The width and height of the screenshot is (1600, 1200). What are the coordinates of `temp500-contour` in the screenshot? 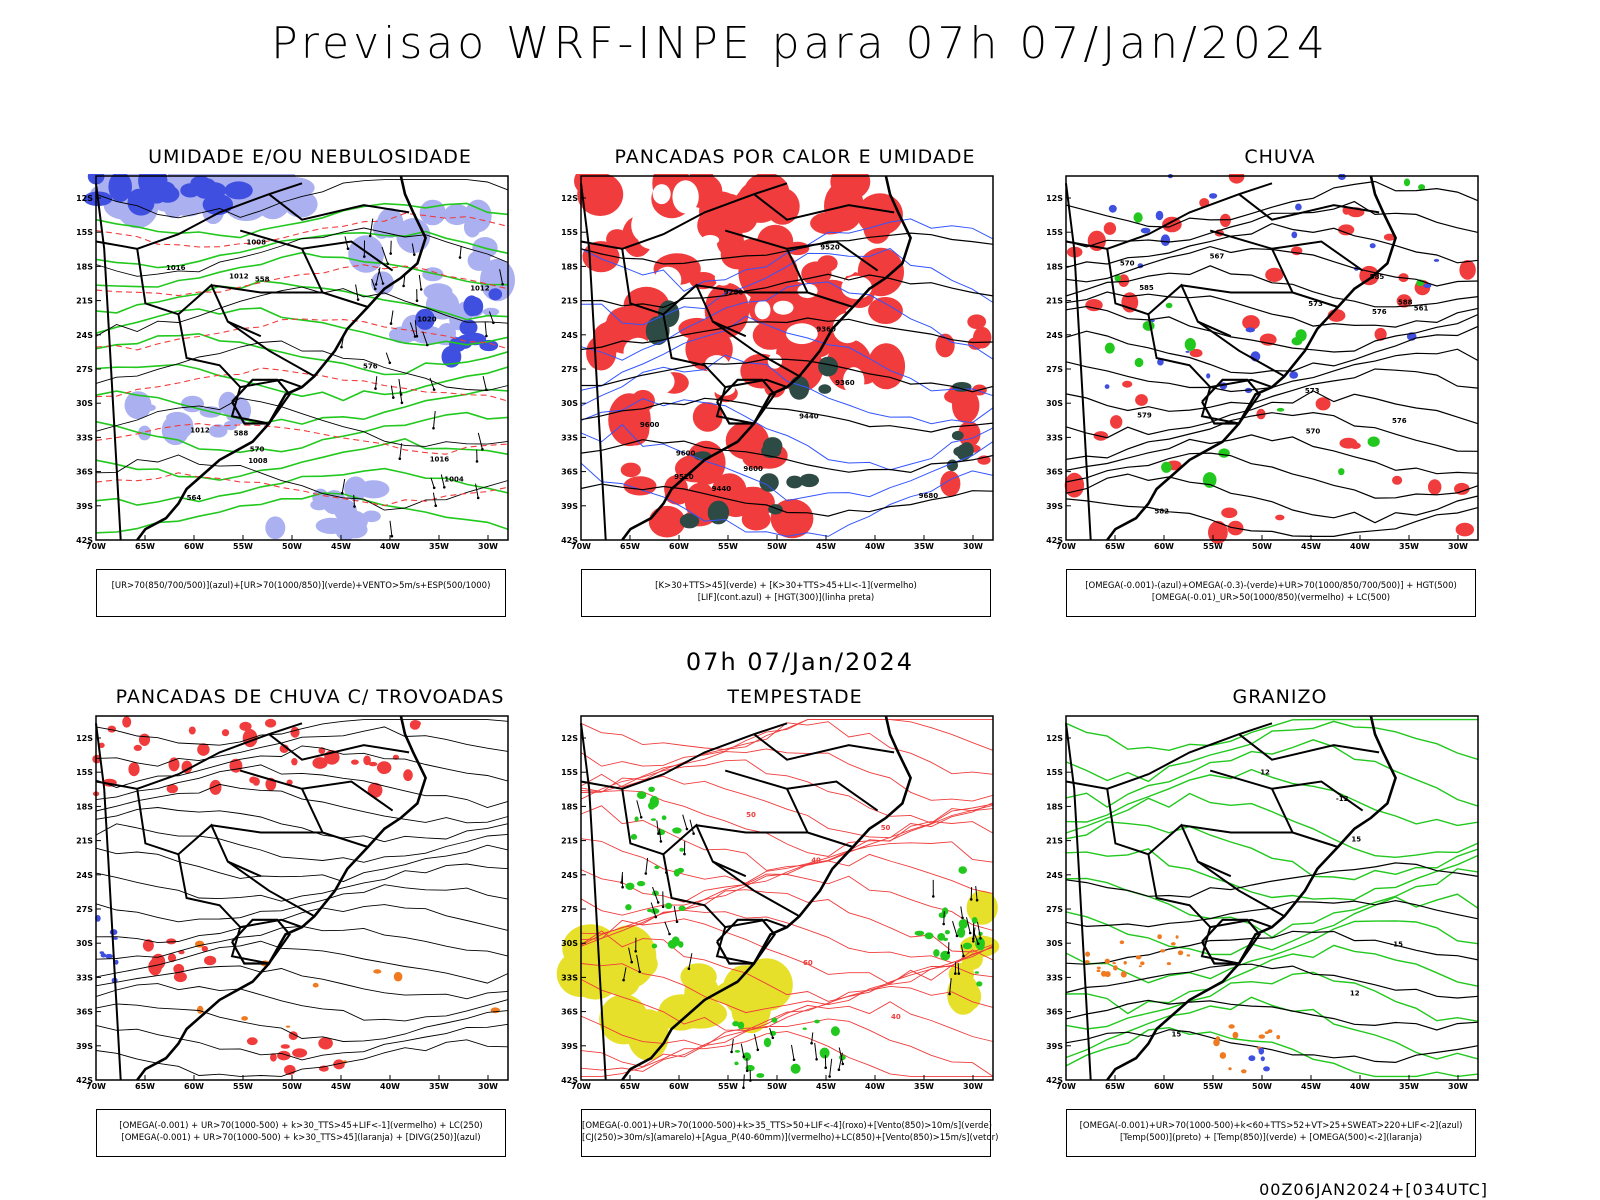 It's located at (1272, 1046).